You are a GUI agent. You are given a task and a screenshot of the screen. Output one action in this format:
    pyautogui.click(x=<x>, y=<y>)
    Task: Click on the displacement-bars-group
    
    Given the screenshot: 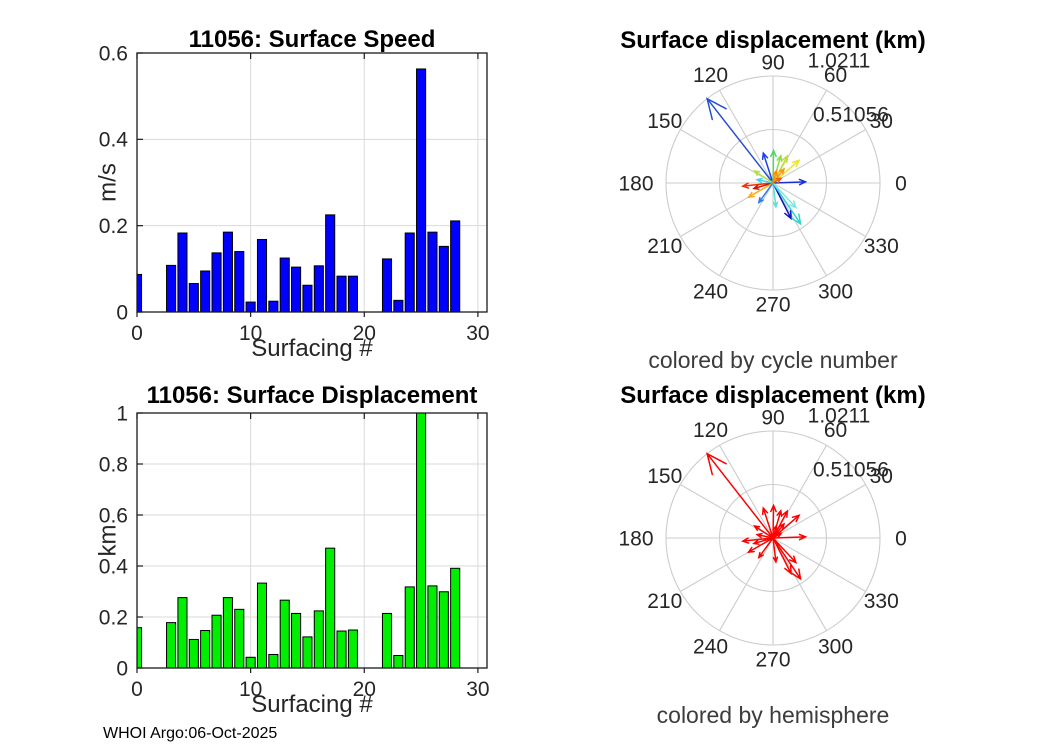 What is the action you would take?
    pyautogui.click(x=299, y=540)
    